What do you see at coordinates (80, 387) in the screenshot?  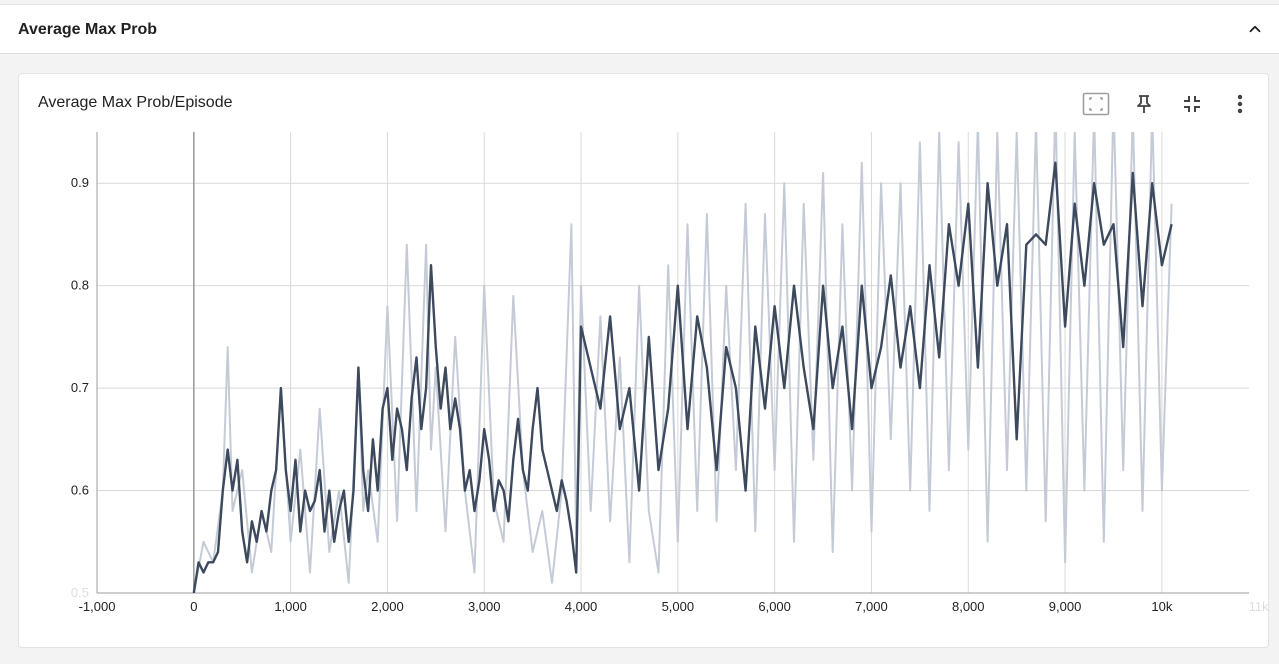 I see `y-tick-label: 0.7` at bounding box center [80, 387].